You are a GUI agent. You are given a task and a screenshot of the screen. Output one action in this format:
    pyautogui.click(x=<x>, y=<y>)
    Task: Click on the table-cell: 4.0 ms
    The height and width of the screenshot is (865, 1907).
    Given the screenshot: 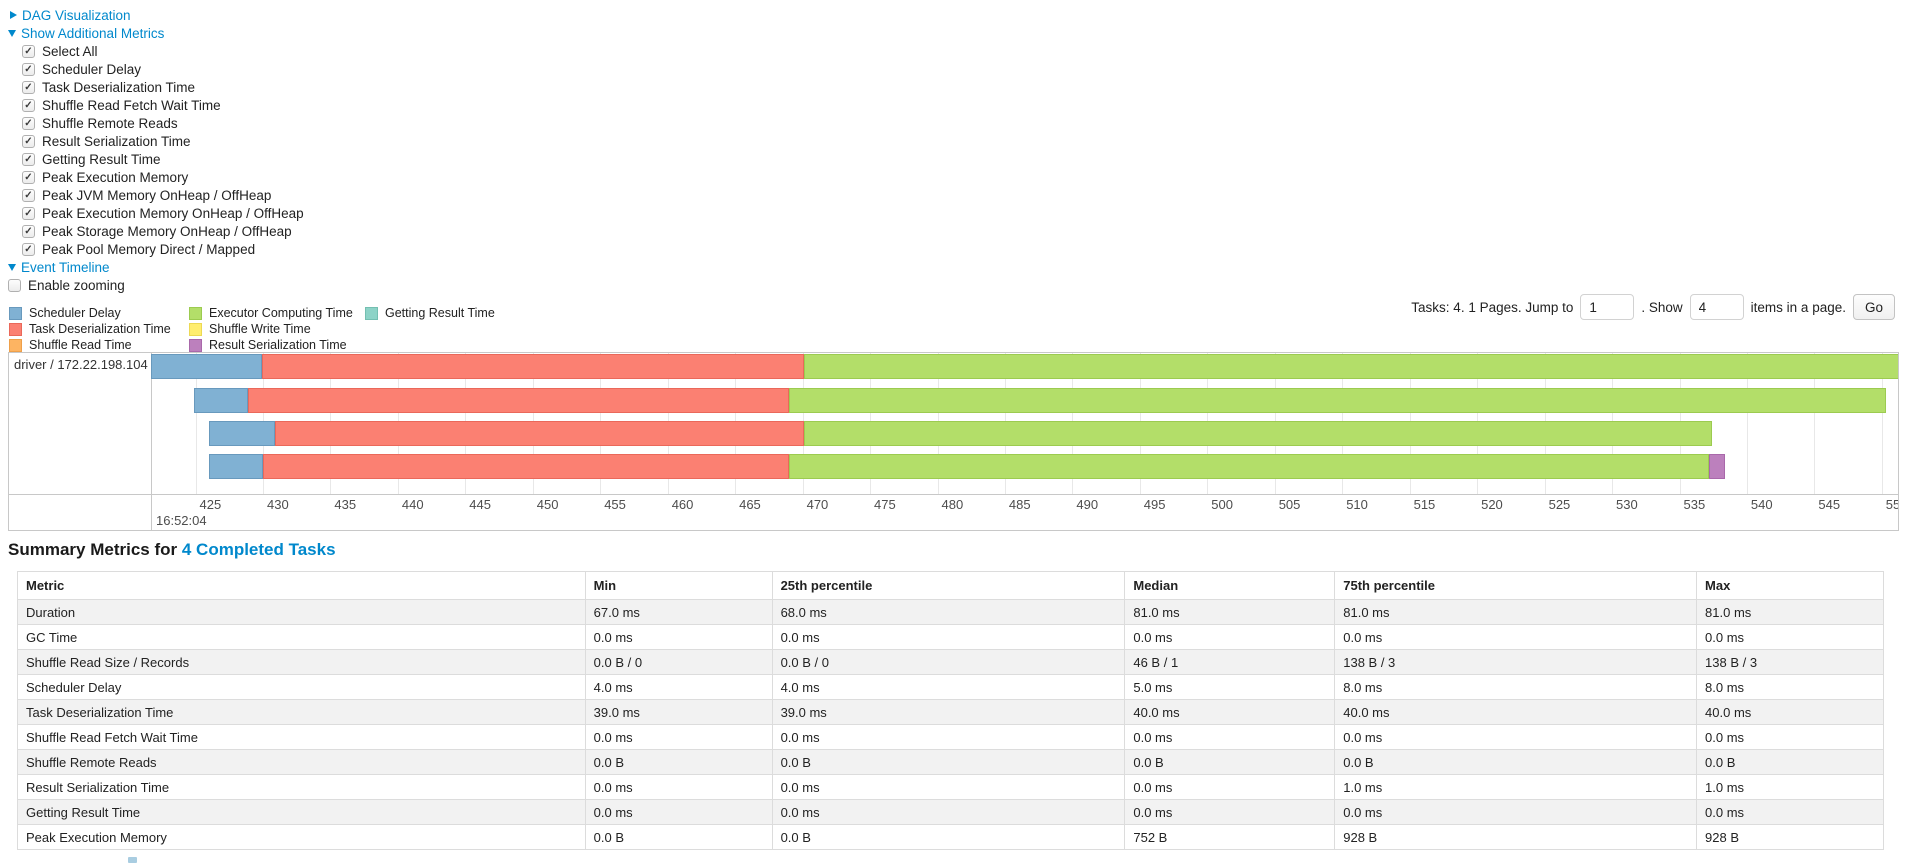 What is the action you would take?
    pyautogui.click(x=678, y=687)
    